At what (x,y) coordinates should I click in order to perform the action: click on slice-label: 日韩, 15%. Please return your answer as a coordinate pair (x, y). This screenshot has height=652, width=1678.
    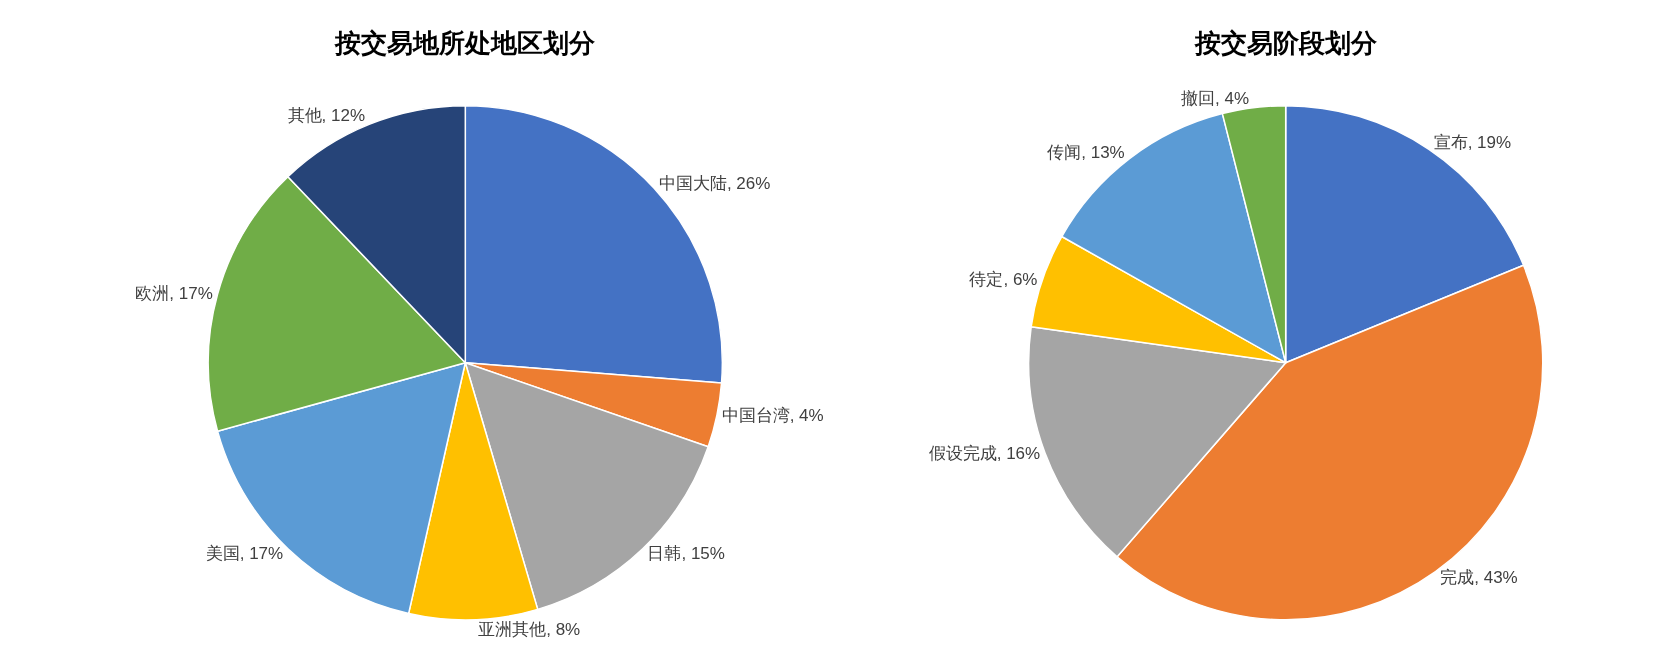
    Looking at the image, I should click on (686, 554).